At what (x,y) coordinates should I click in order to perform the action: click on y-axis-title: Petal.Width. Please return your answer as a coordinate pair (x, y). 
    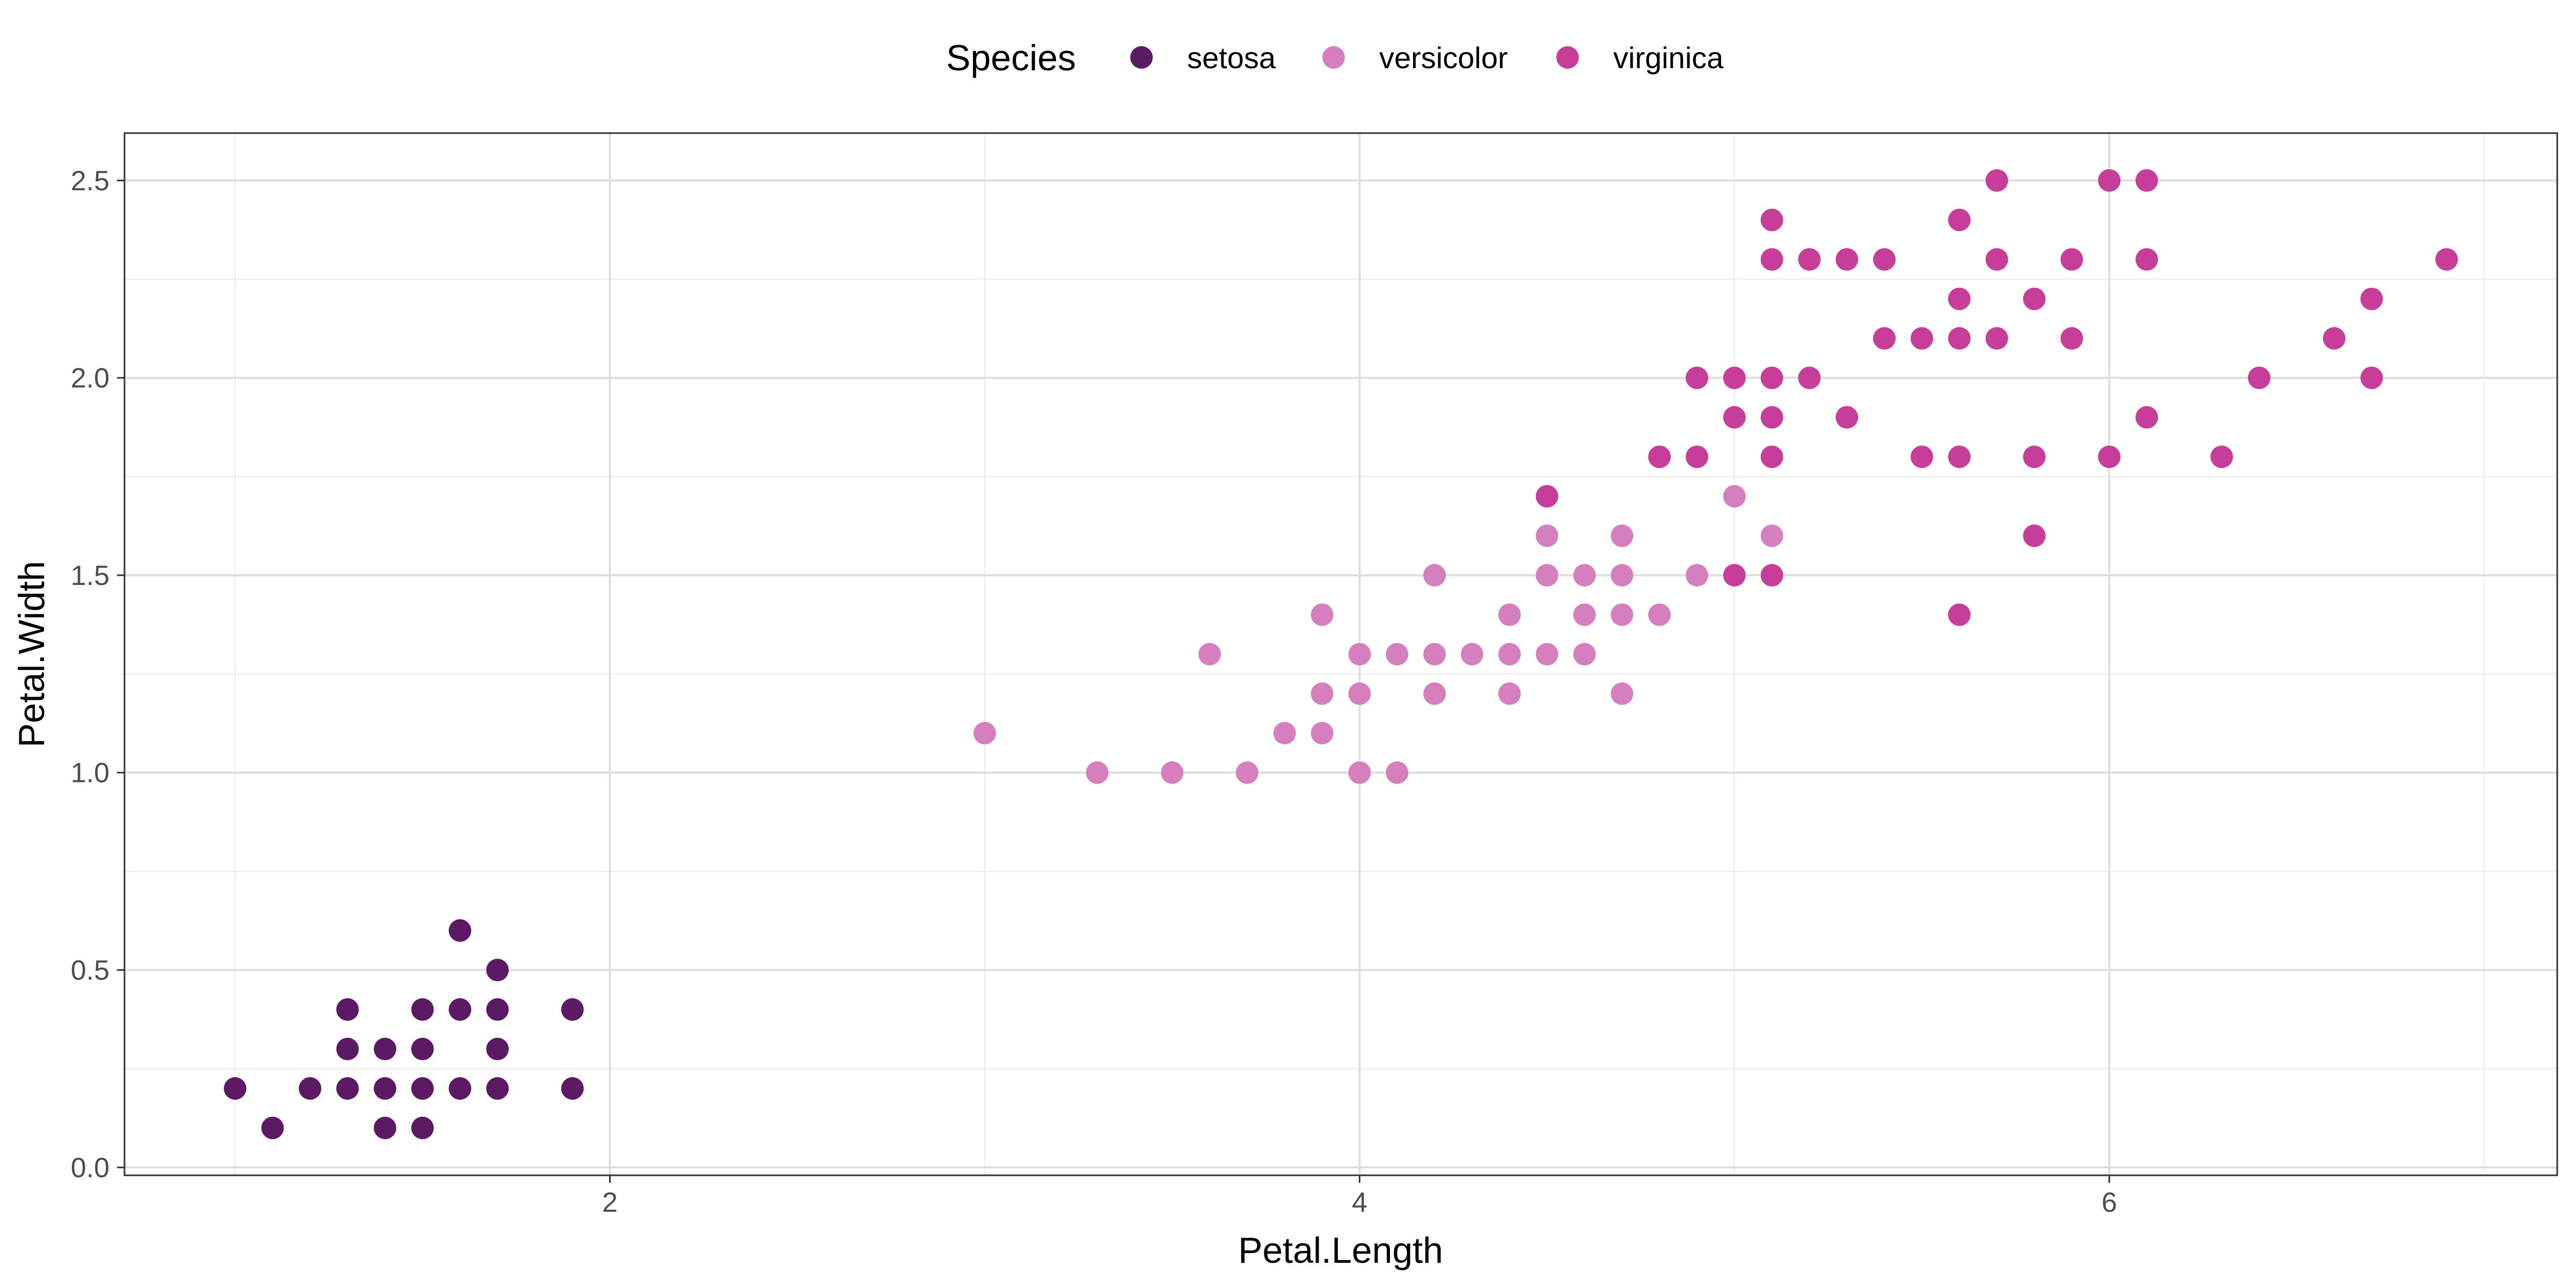
    Looking at the image, I should click on (31, 654).